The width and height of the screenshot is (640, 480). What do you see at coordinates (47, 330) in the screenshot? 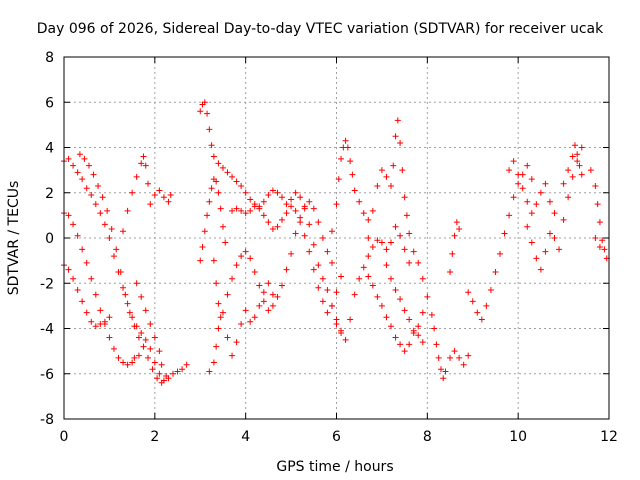
I see `y-tick-label: -4` at bounding box center [47, 330].